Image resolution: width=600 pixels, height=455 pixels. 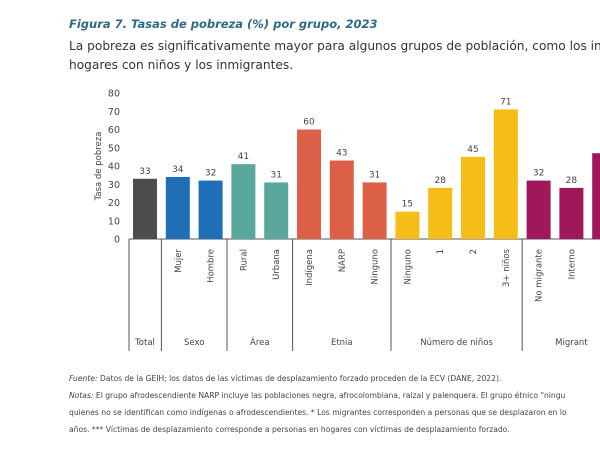 I want to click on y-tick-label: 60, so click(x=114, y=130).